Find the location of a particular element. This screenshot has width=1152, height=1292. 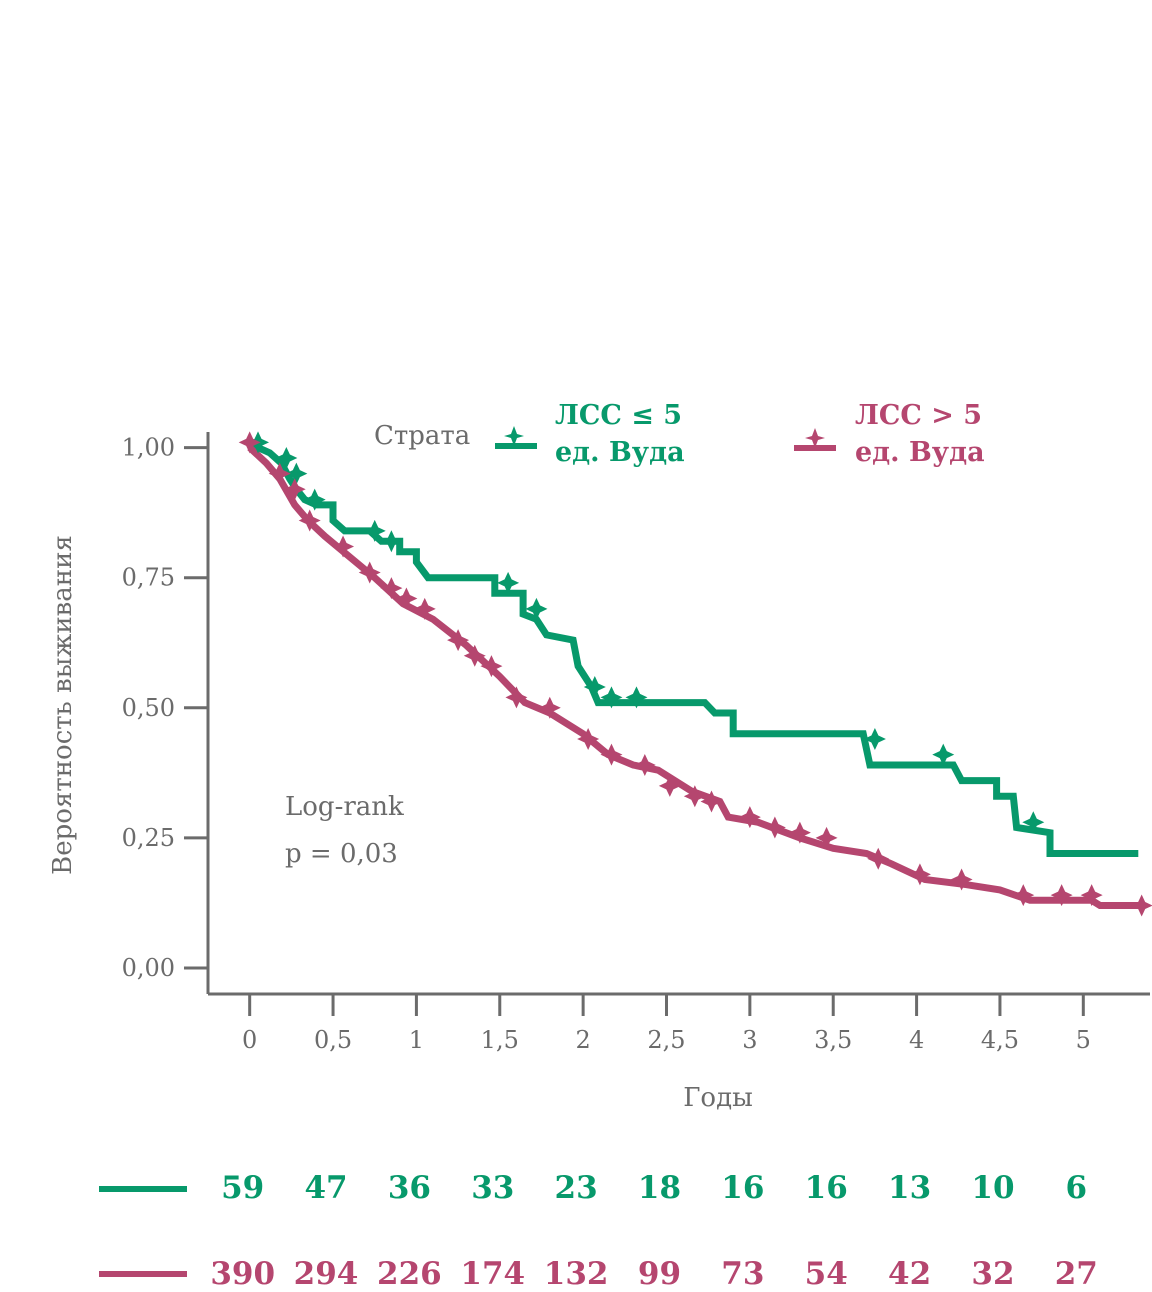

legend-red-label-line1: ЛСС > 5 is located at coordinates (918, 415).